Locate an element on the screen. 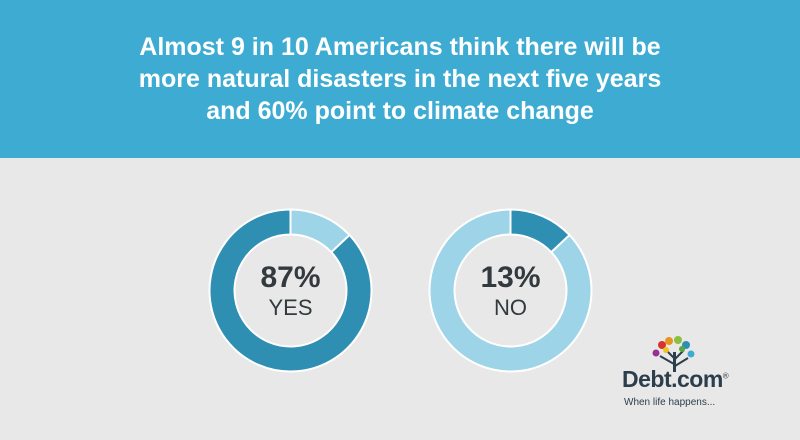  registered-mark: ® is located at coordinates (725, 376).